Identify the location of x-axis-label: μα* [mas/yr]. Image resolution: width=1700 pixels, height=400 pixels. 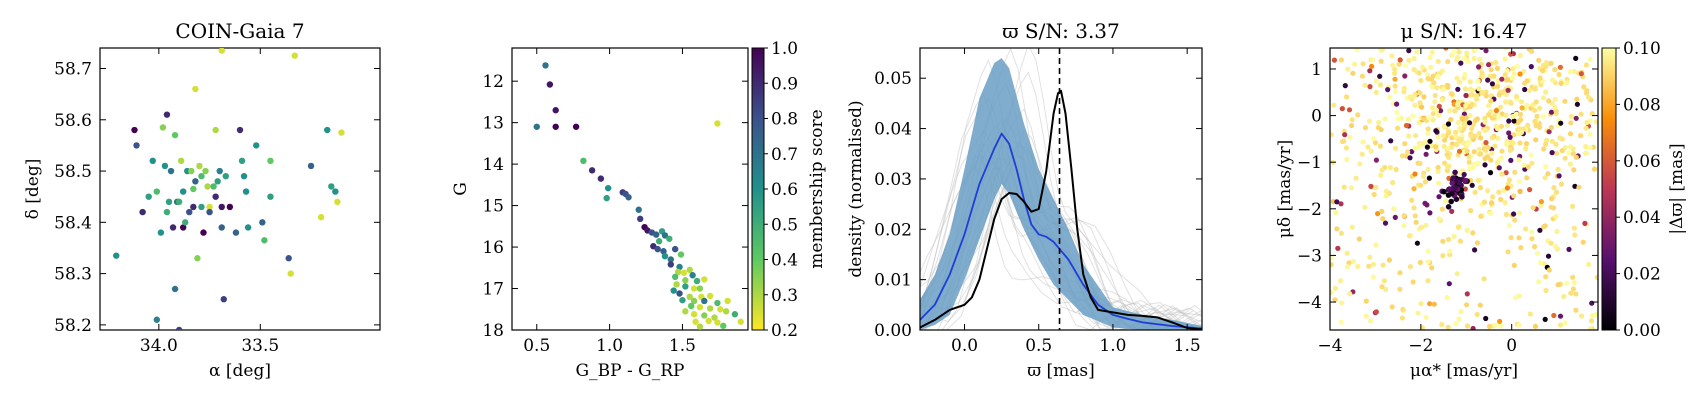
(1464, 371).